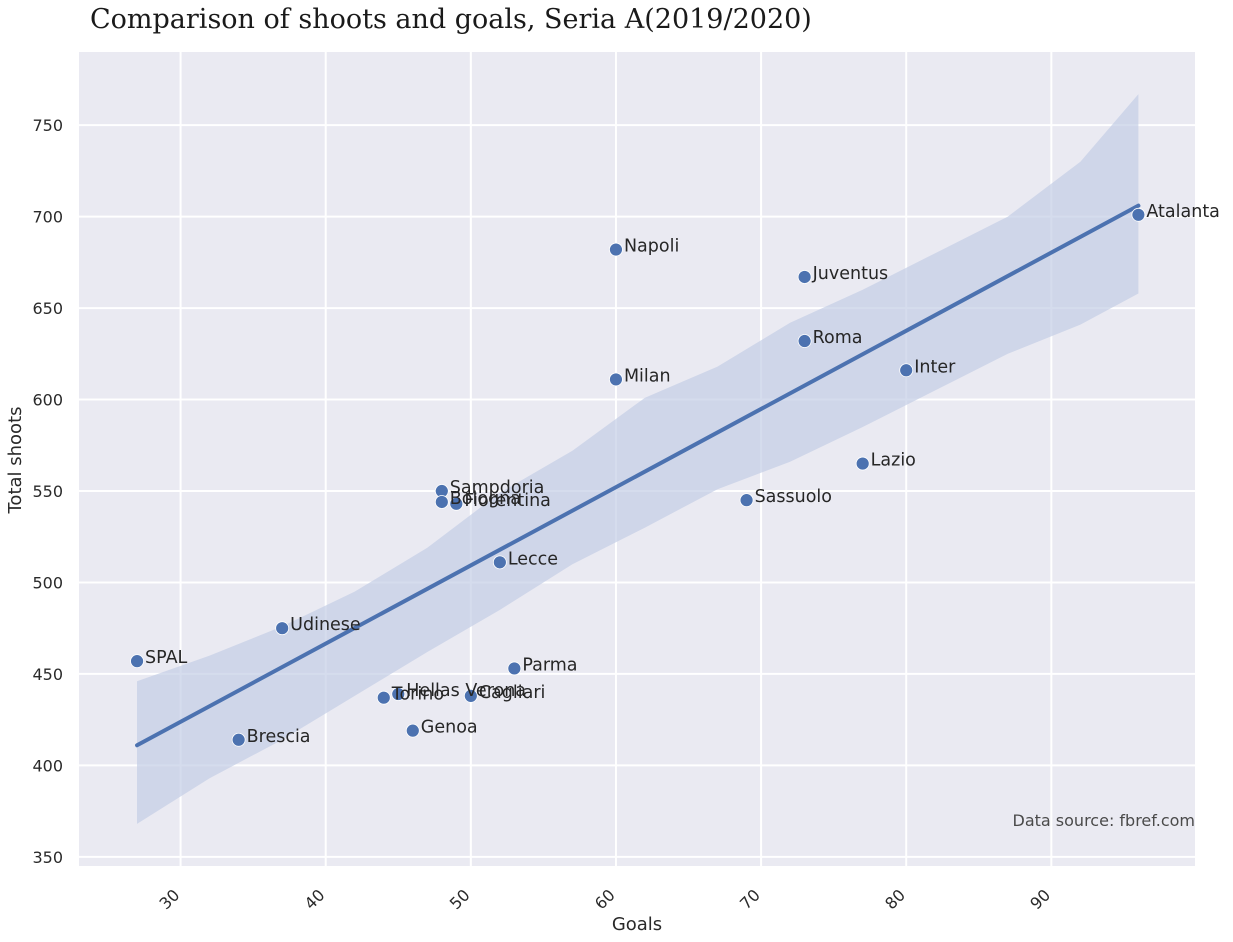 Image resolution: width=1233 pixels, height=942 pixels. What do you see at coordinates (746, 500) in the screenshot?
I see `point-sassuolo` at bounding box center [746, 500].